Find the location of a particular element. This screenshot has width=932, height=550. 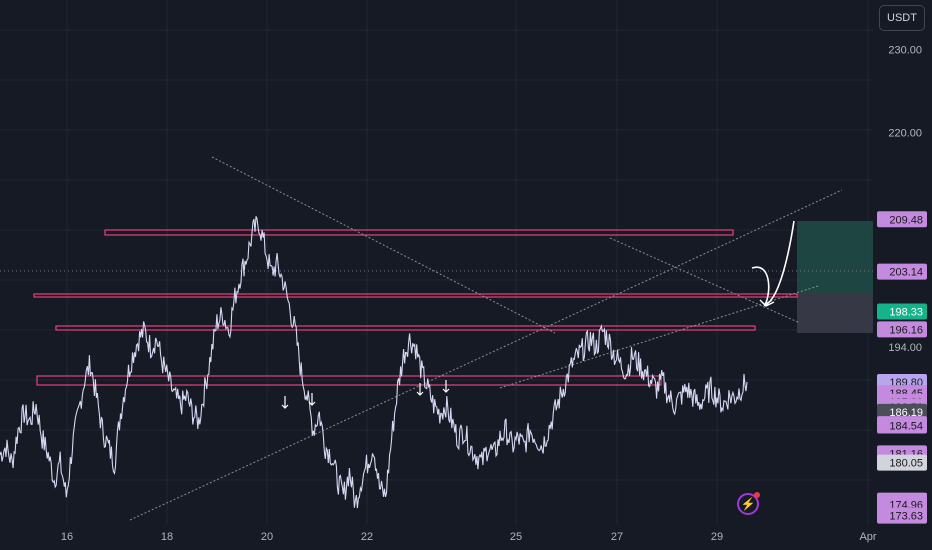

x-tick-label: 27 is located at coordinates (617, 537).